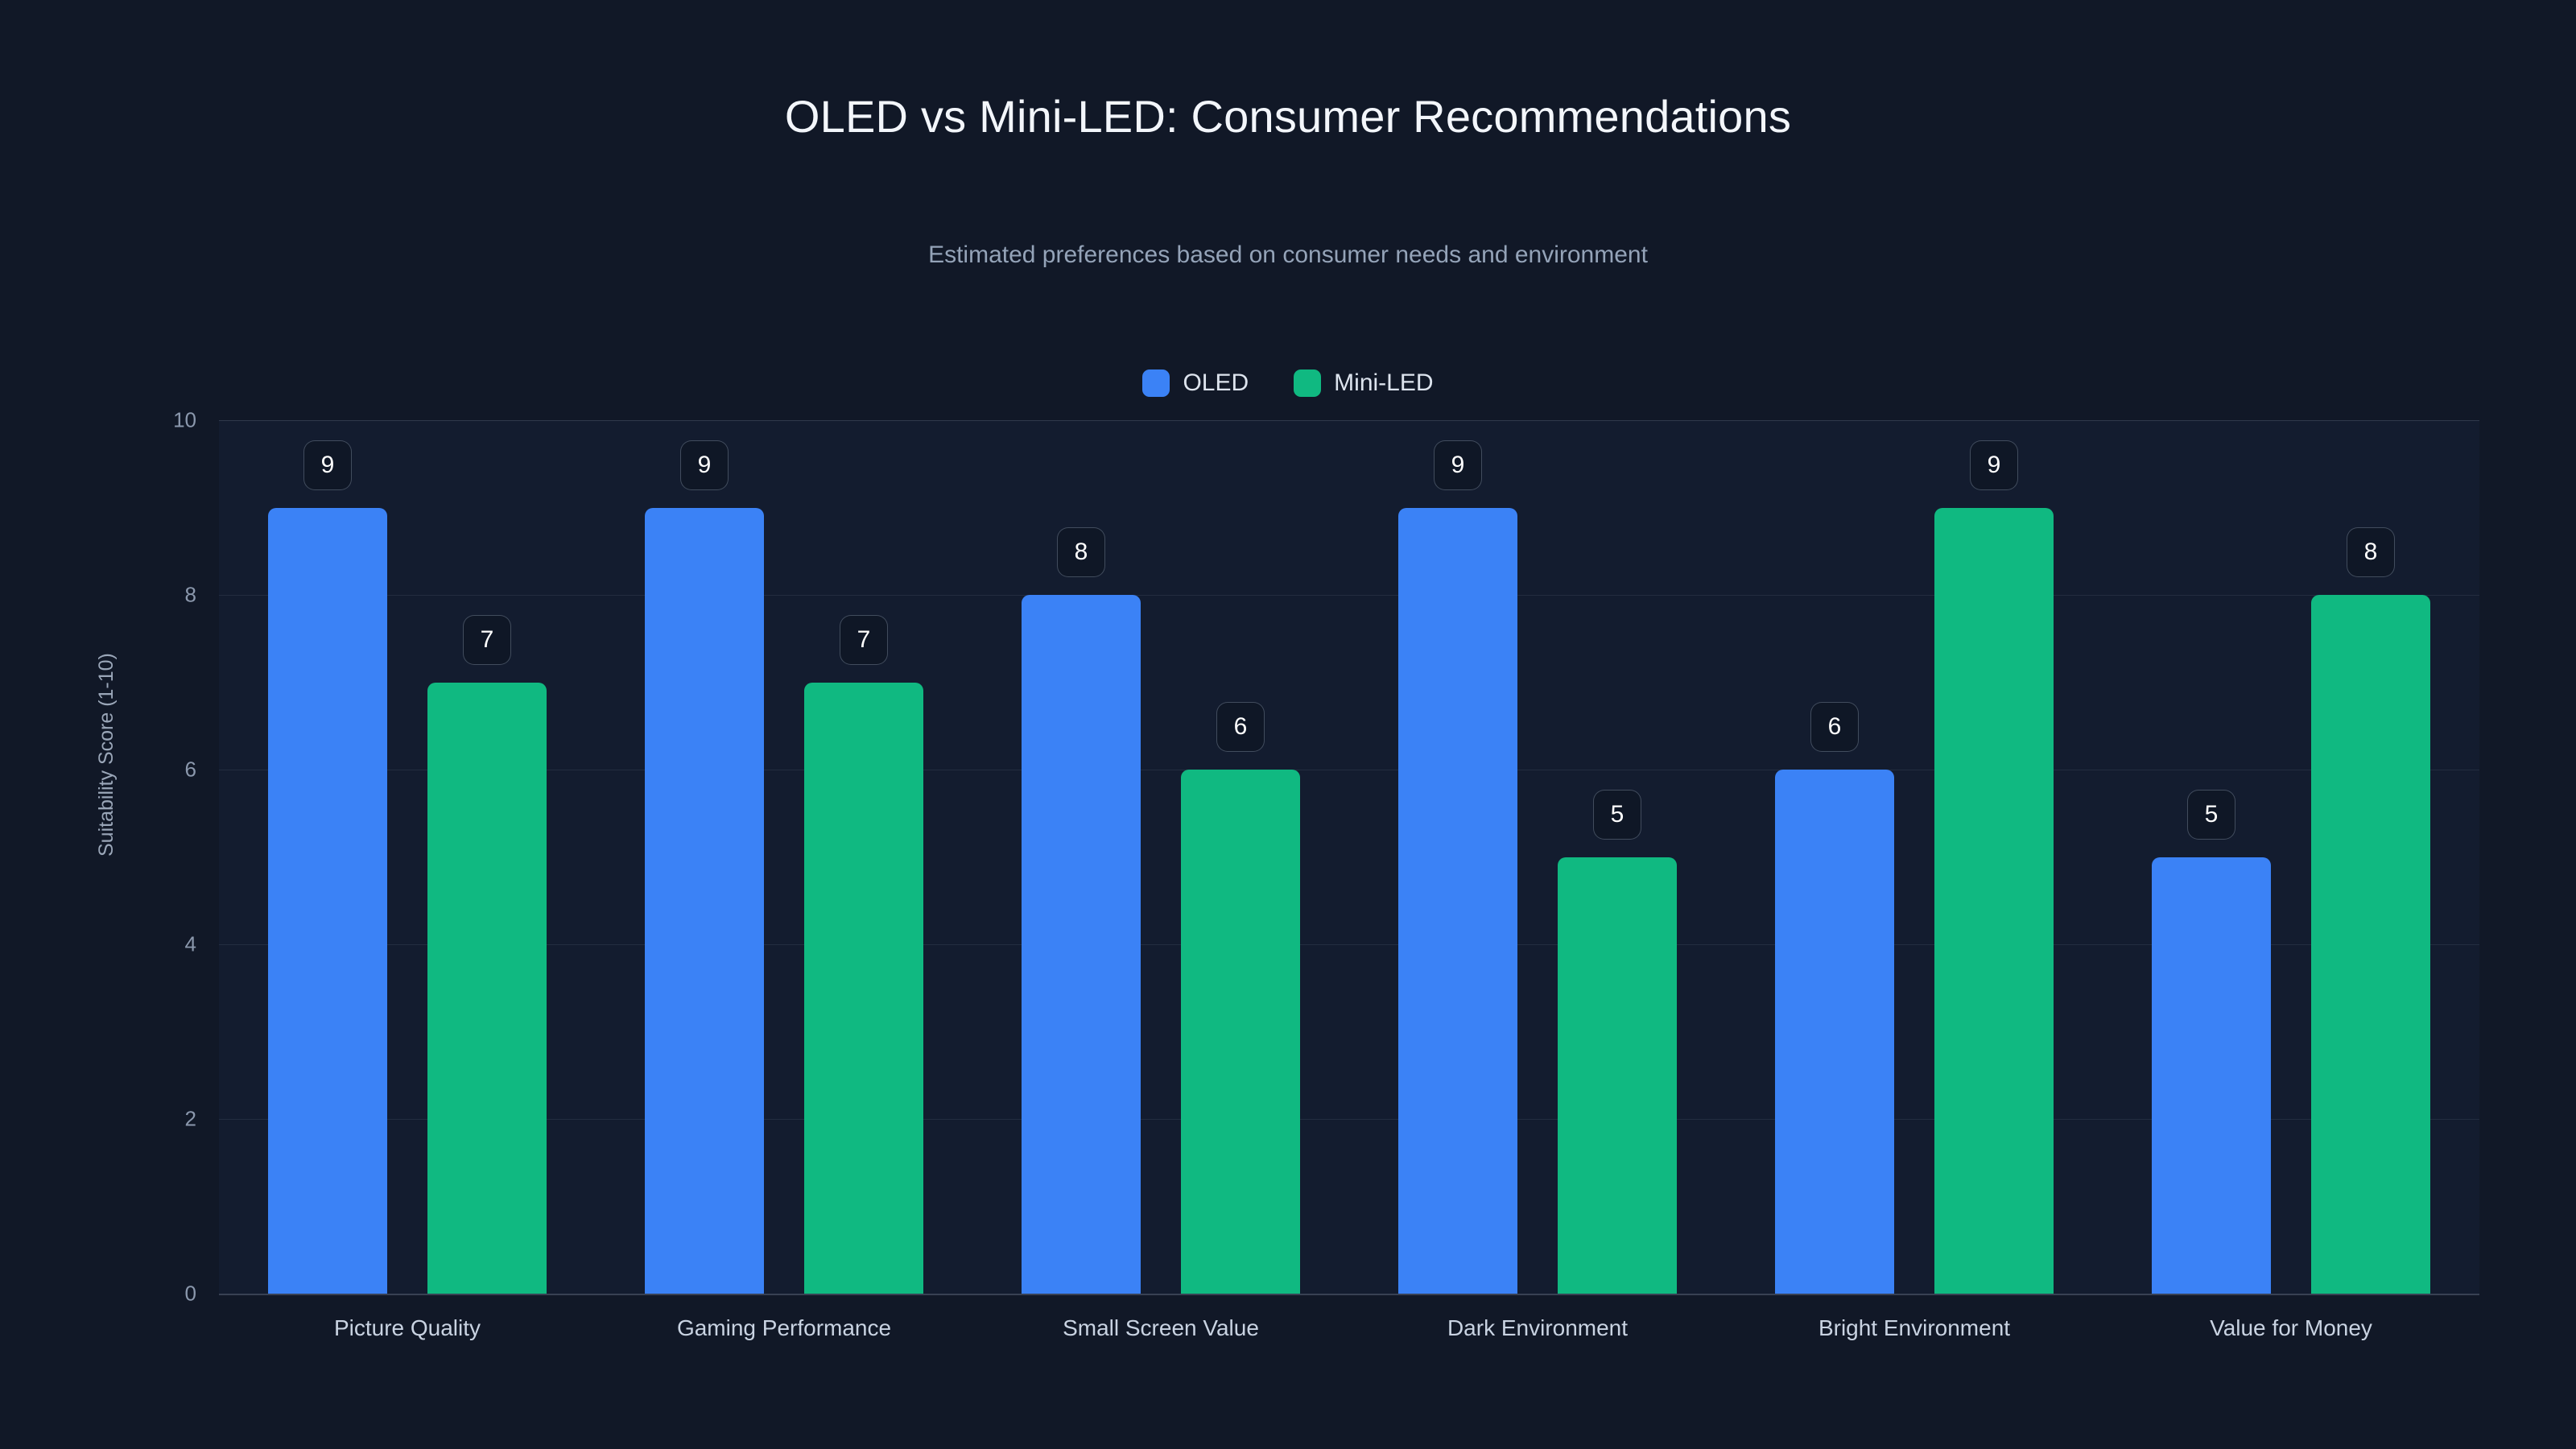 Image resolution: width=2576 pixels, height=1449 pixels. What do you see at coordinates (1994, 465) in the screenshot?
I see `data-label-mini-led-bright-environment: 9` at bounding box center [1994, 465].